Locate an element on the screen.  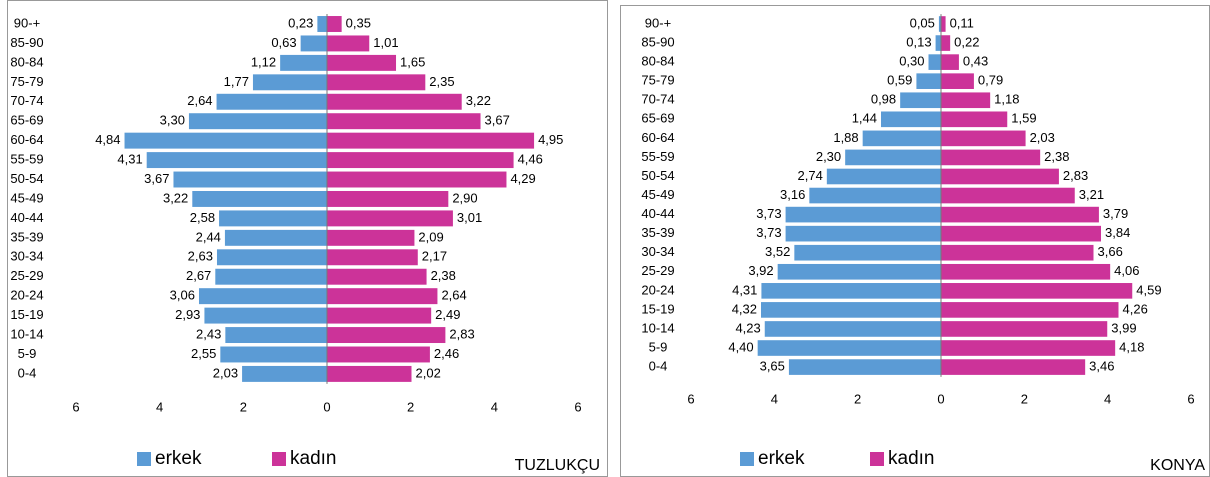
value-label: 3,65 is located at coordinates (772, 366).